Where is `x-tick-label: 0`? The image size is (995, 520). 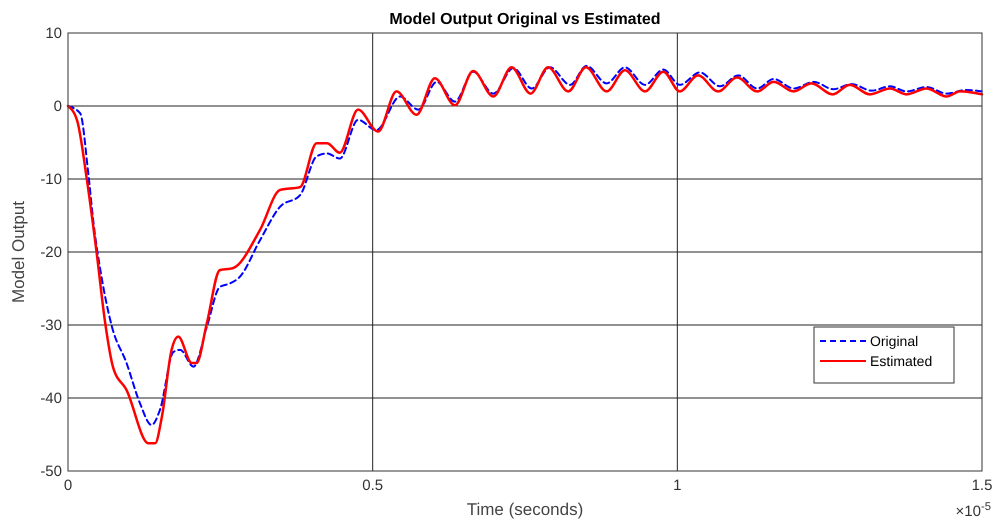 x-tick-label: 0 is located at coordinates (68, 485).